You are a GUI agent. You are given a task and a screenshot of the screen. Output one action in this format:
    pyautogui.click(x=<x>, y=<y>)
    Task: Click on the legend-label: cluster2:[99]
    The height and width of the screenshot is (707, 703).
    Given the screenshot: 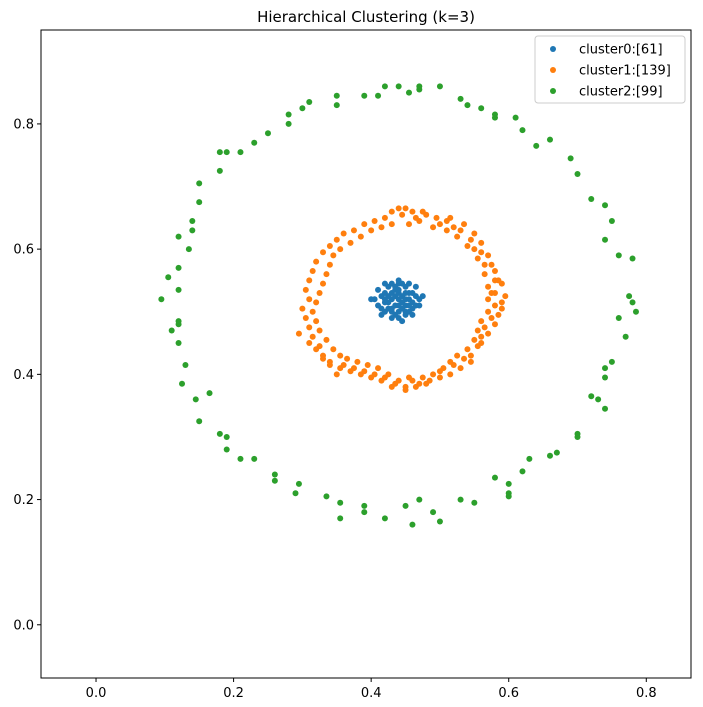 What is the action you would take?
    pyautogui.click(x=621, y=92)
    